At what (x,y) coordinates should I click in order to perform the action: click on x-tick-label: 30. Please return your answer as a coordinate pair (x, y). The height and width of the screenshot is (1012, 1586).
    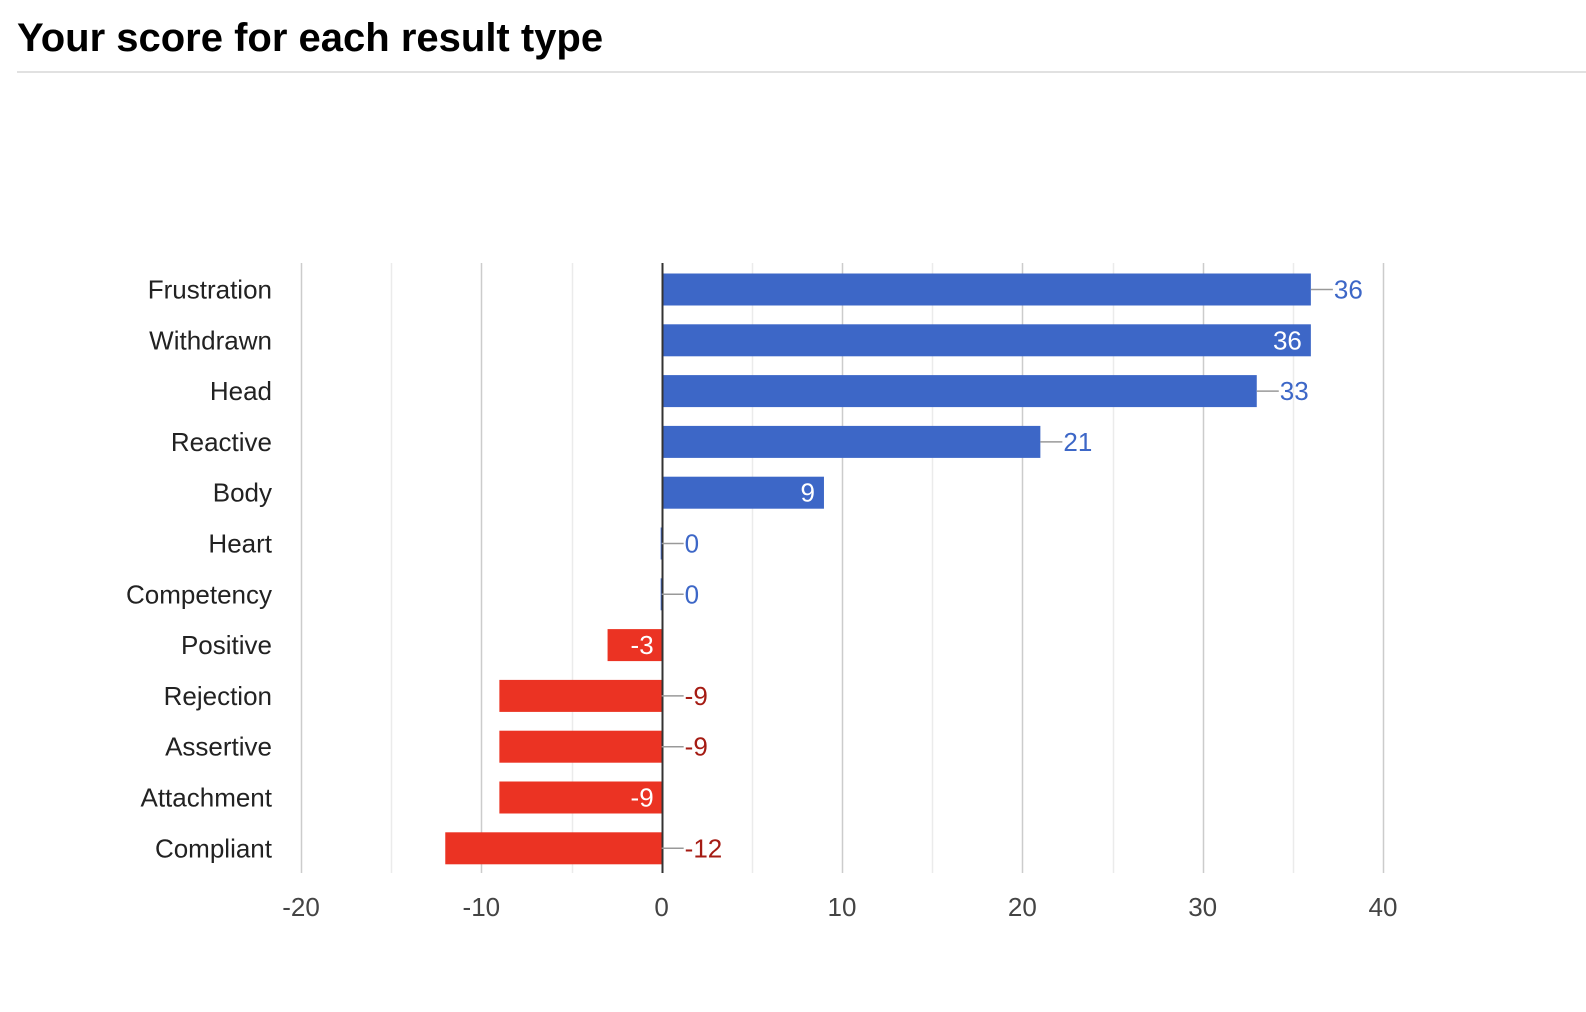
    Looking at the image, I should click on (1202, 907).